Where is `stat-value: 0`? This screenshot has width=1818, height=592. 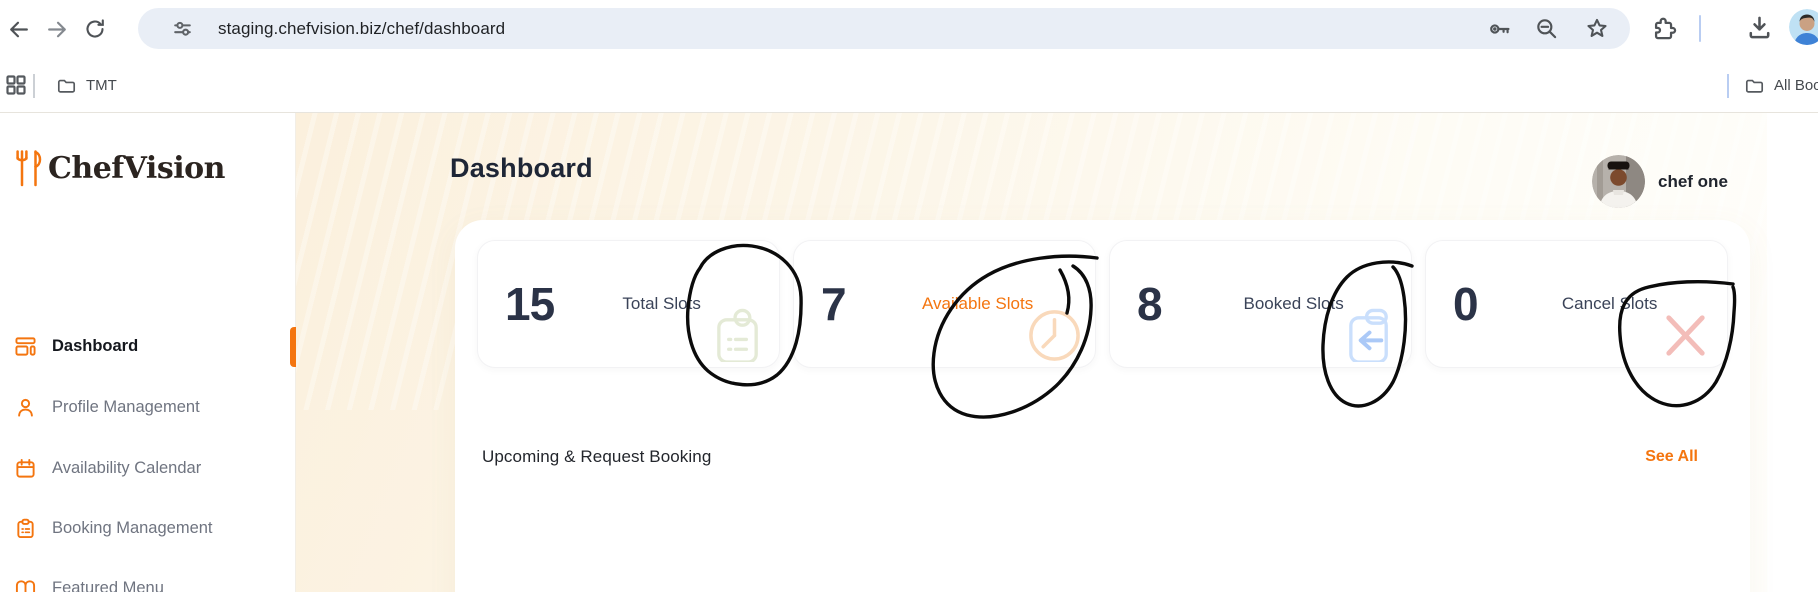 stat-value: 0 is located at coordinates (1466, 304).